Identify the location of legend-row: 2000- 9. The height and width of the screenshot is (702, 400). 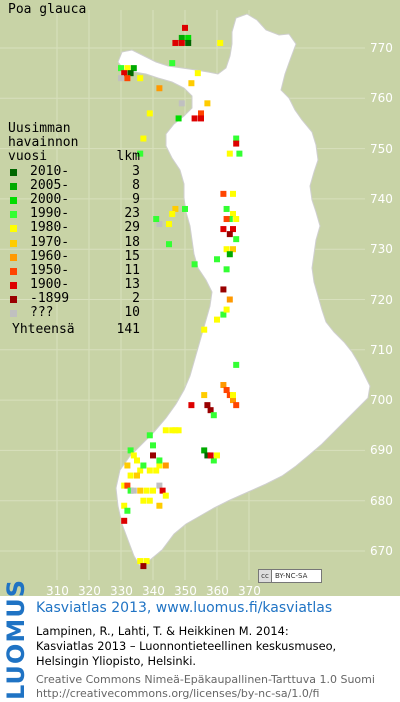
(74, 199).